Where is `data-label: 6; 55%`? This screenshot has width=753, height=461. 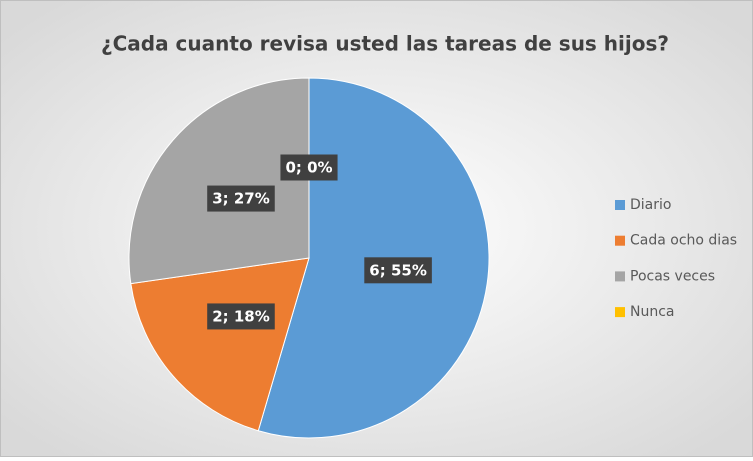 data-label: 6; 55% is located at coordinates (398, 270).